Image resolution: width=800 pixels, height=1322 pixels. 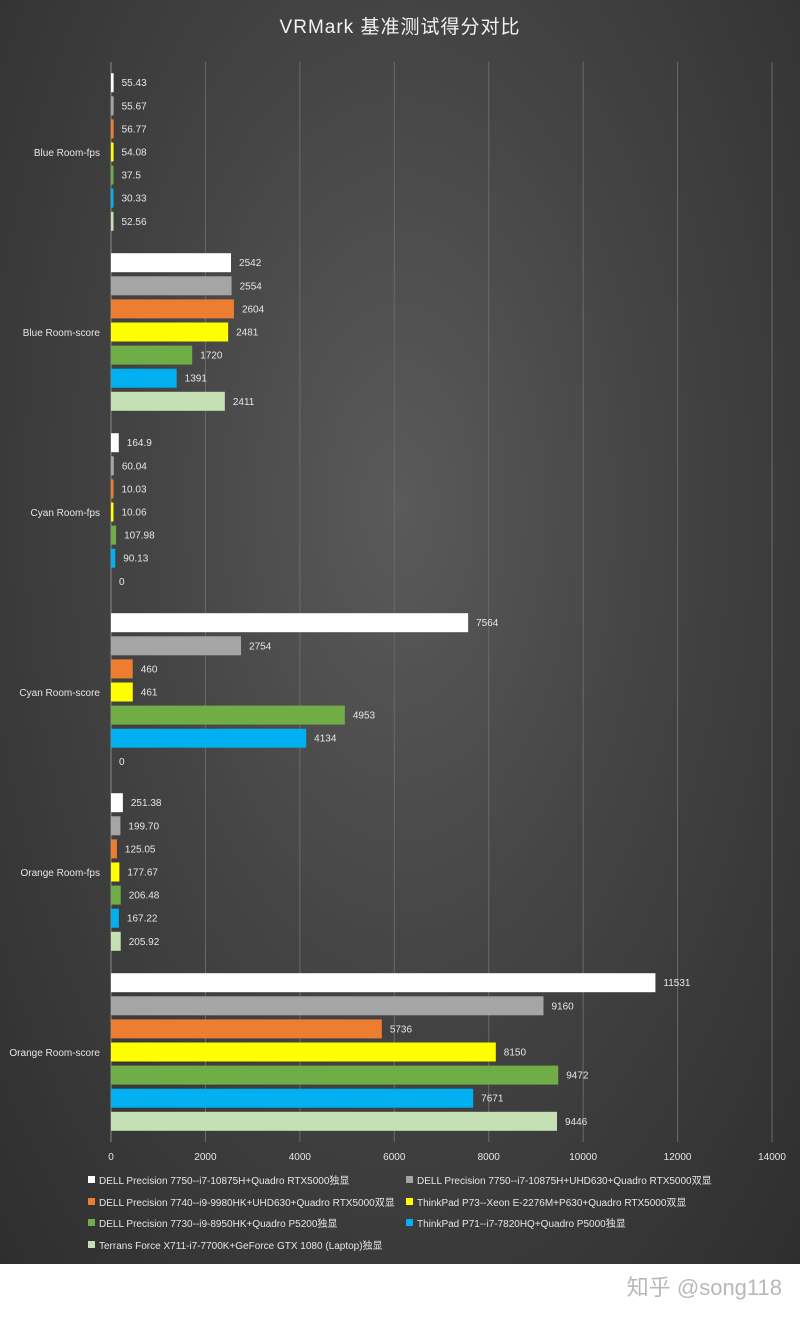 I want to click on data-label: 2481, so click(x=247, y=333).